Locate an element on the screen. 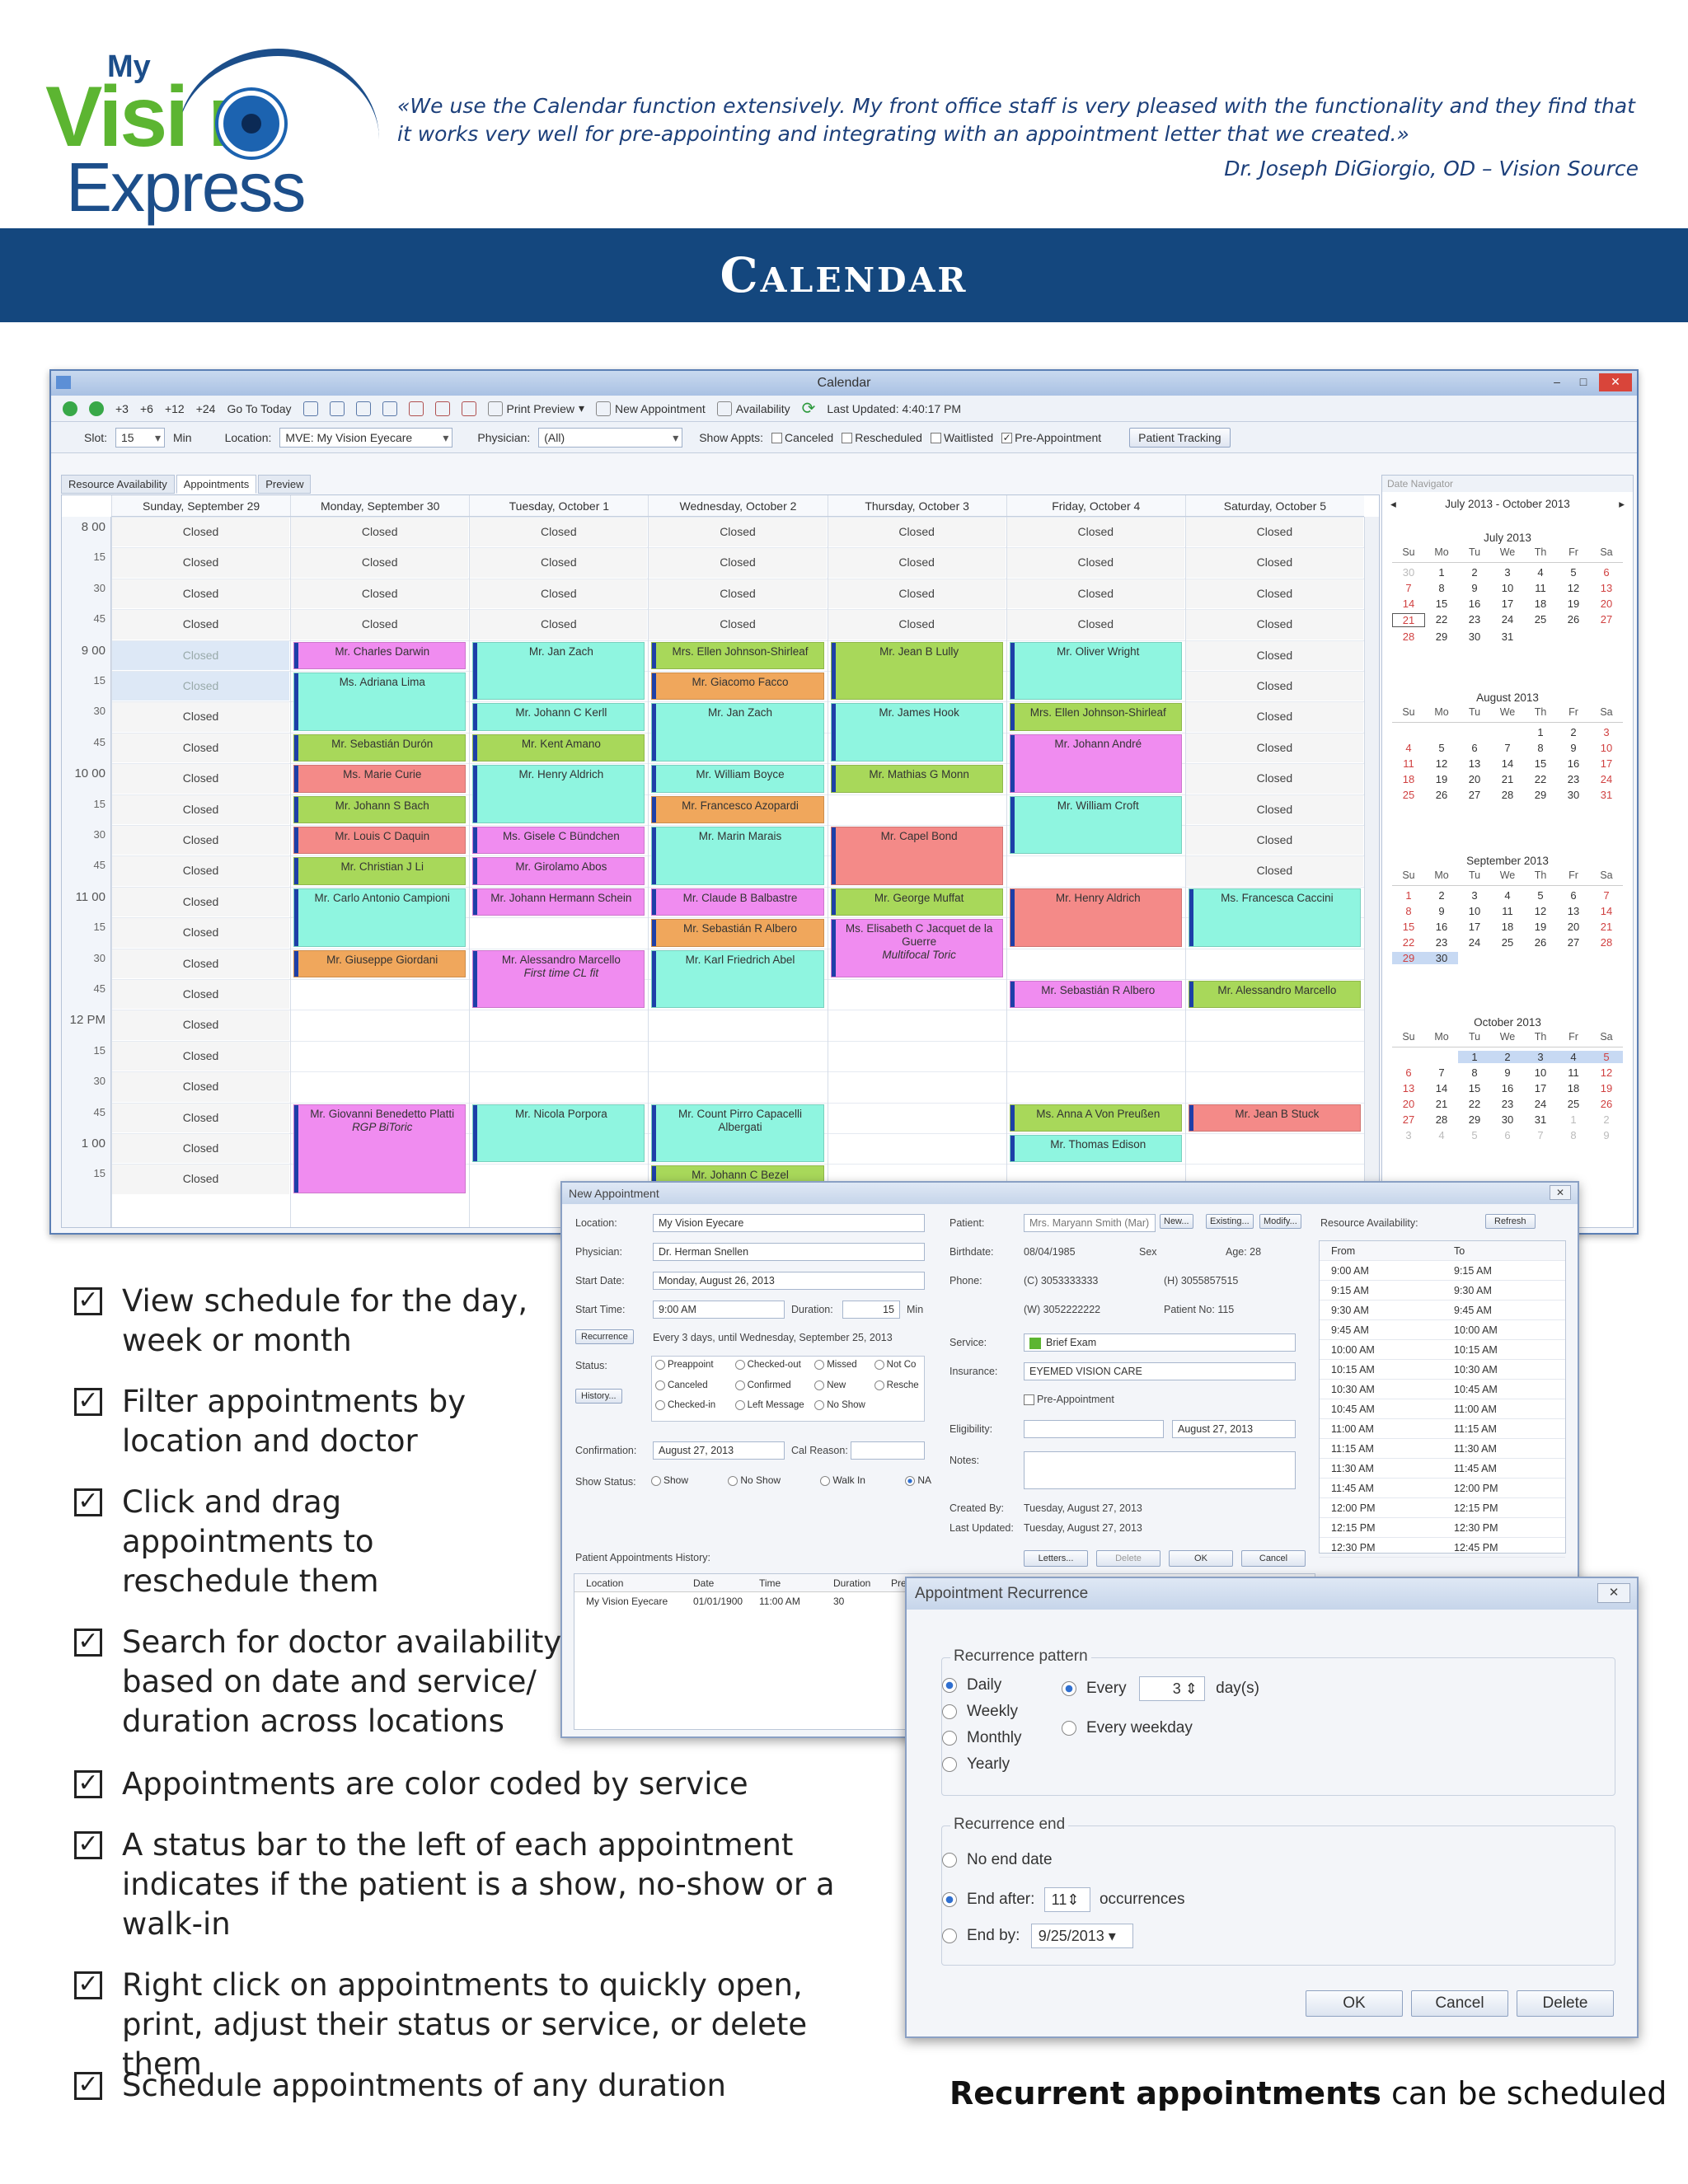  ok-button: OK is located at coordinates (1355, 2003).